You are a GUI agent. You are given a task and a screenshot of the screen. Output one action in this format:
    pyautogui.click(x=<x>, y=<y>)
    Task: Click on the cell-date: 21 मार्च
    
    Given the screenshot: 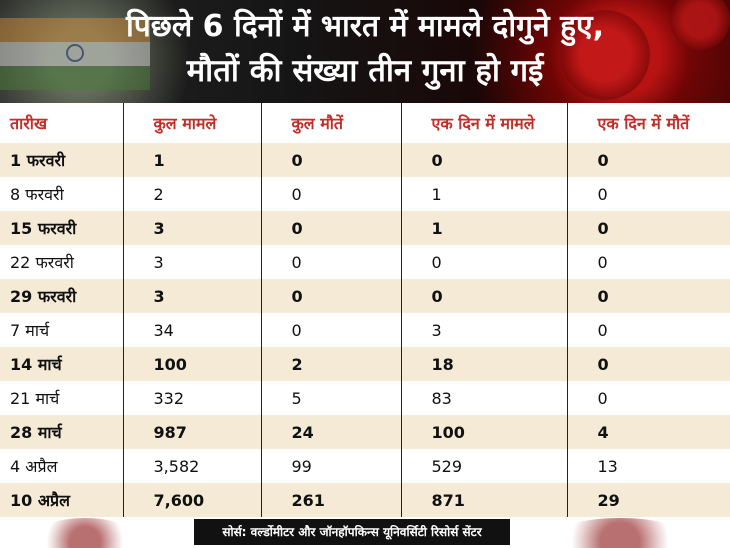 What is the action you would take?
    pyautogui.click(x=61, y=398)
    